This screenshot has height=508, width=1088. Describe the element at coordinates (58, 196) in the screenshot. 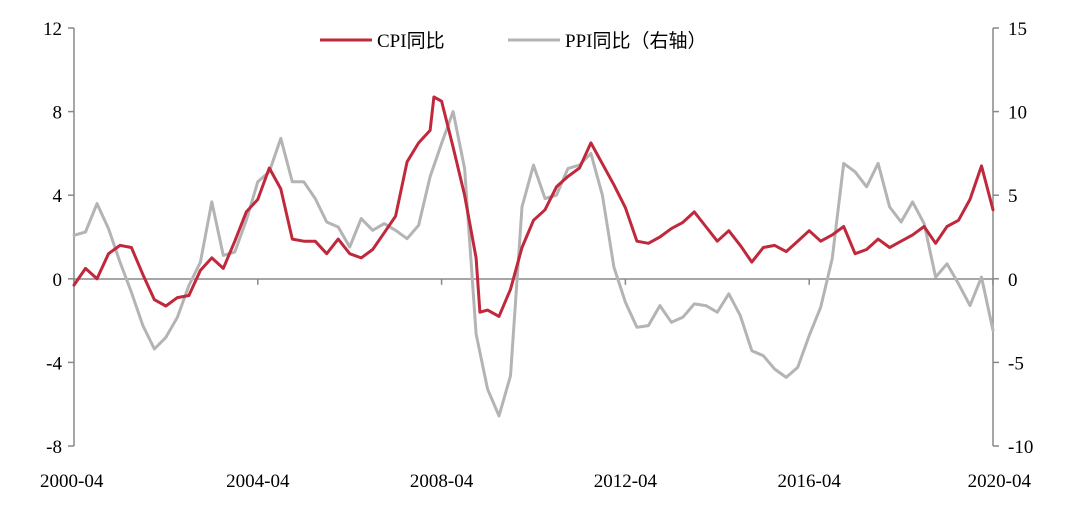

I see `left-y-tick-label: 4` at that location.